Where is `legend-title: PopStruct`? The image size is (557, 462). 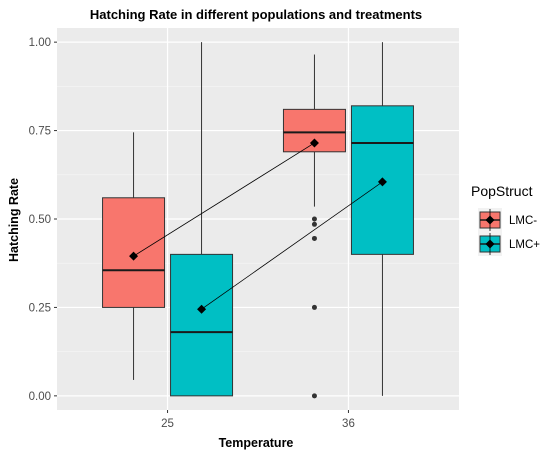 legend-title: PopStruct is located at coordinates (502, 191).